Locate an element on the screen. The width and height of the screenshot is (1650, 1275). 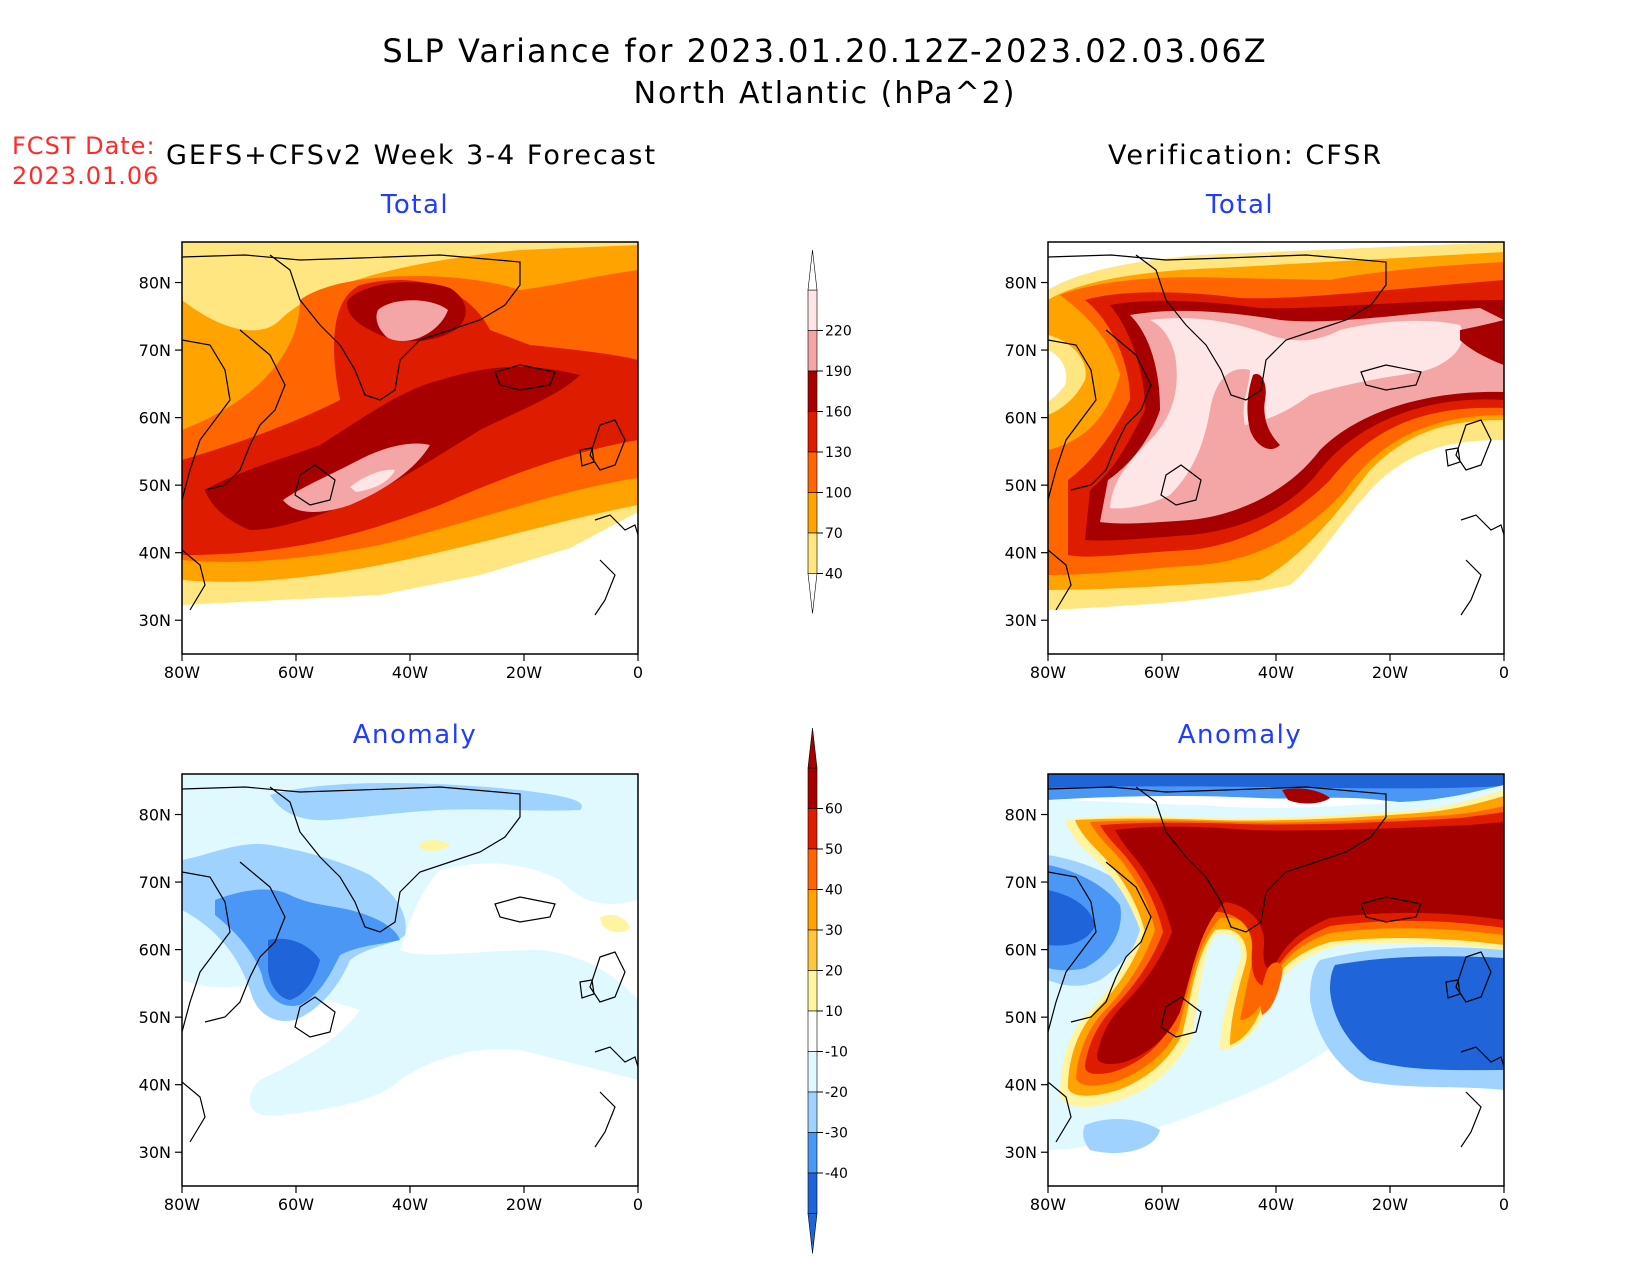
colorbar-anomaly-label: 60 is located at coordinates (834, 810).